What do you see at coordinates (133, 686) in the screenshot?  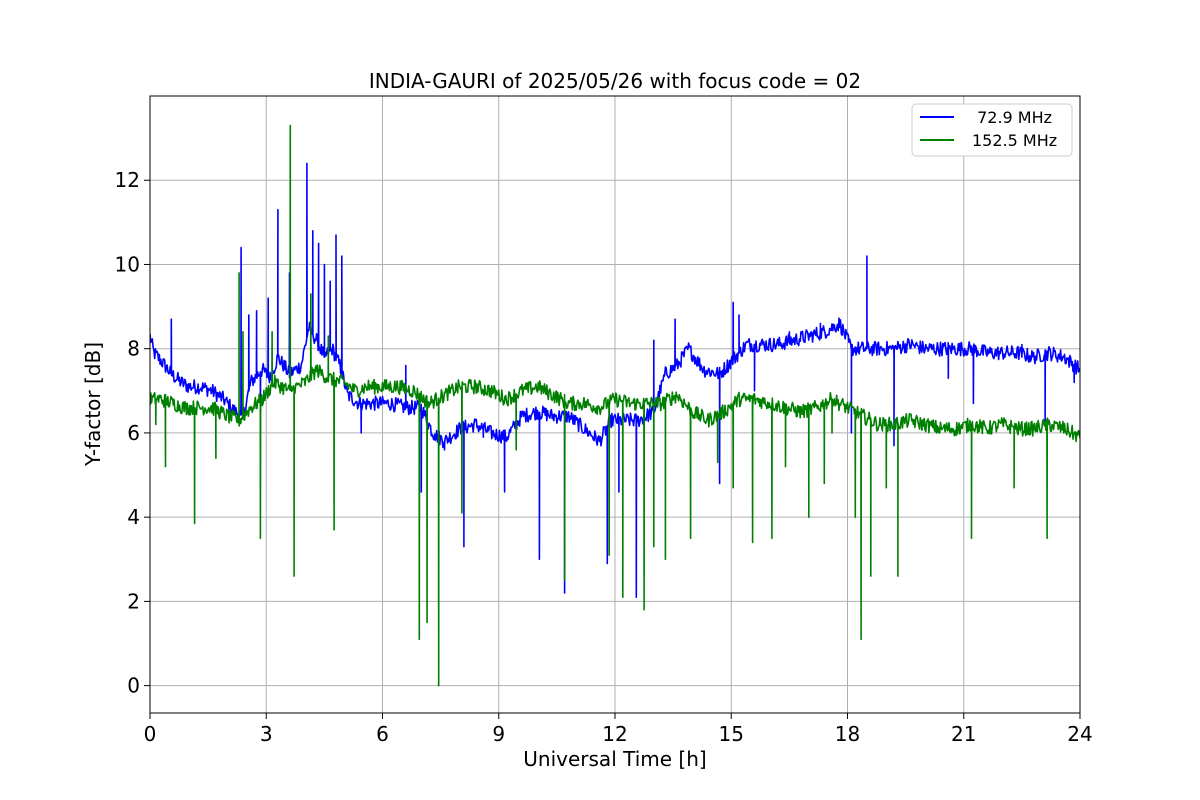 I see `y-tick-label: 0` at bounding box center [133, 686].